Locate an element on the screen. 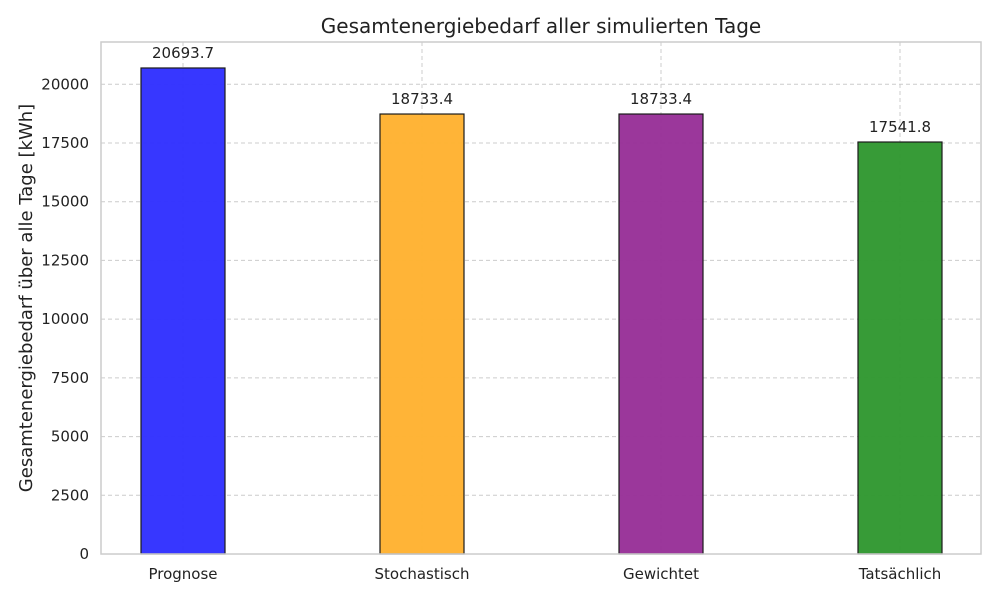 This screenshot has width=1000, height=604. y-axis-ticks: 0 2500 5000 7500 10000 12500 15000 17500 20000 is located at coordinates (65, 319).